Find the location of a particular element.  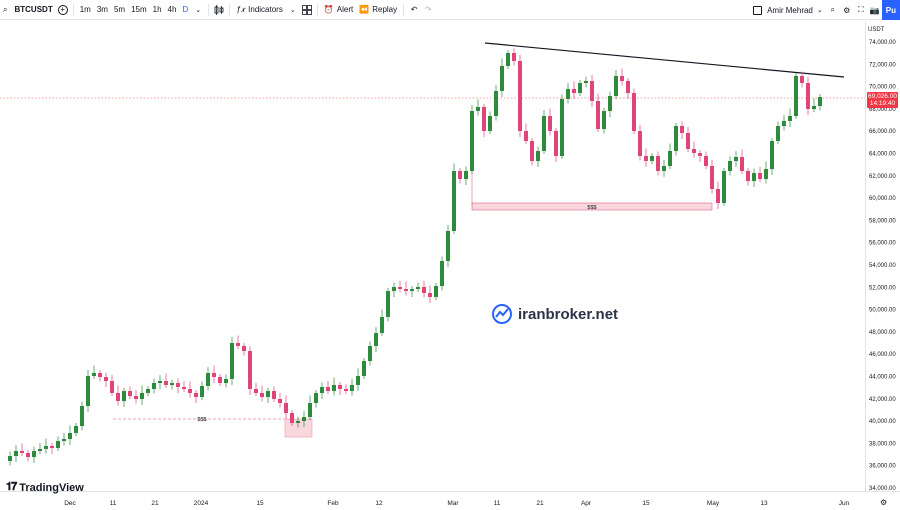

chart-type-button is located at coordinates (219, 10).